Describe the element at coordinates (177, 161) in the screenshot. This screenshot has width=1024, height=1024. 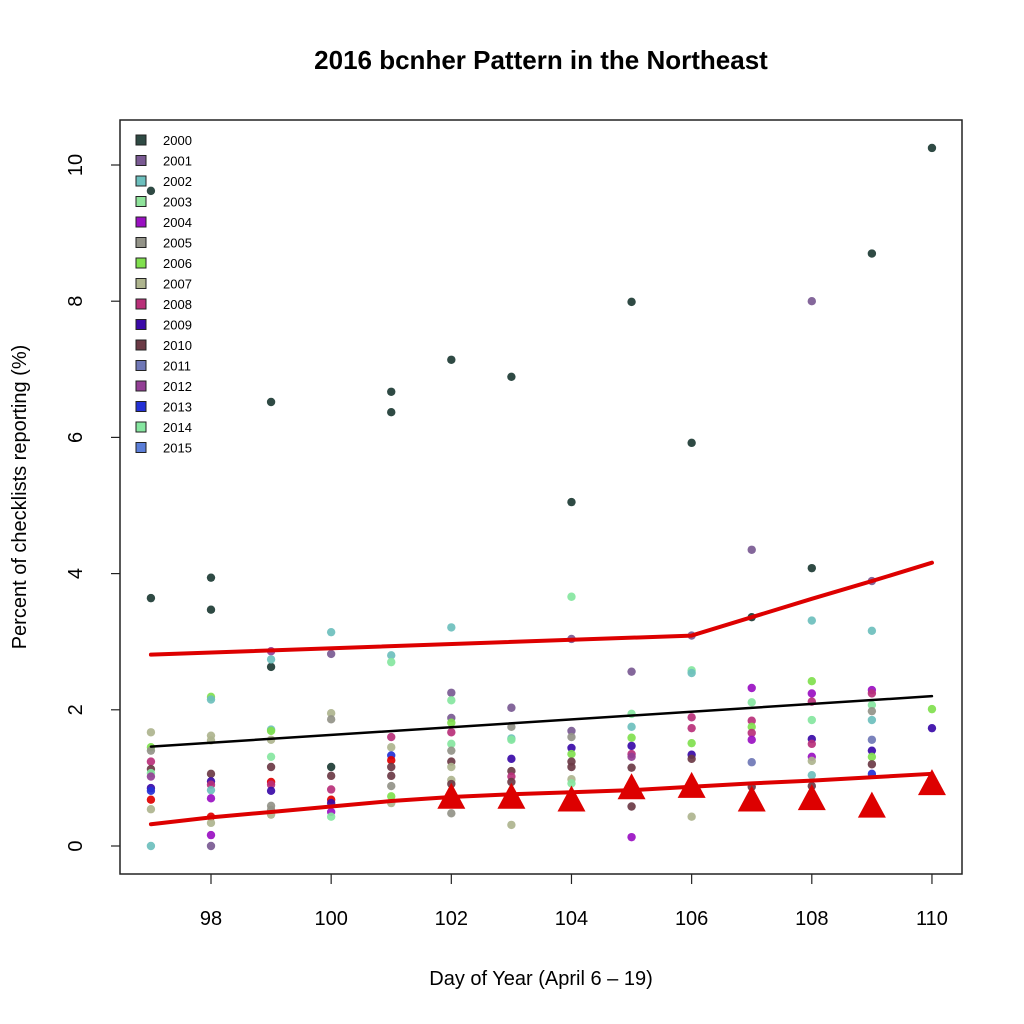
I see `legend-label: 2001` at that location.